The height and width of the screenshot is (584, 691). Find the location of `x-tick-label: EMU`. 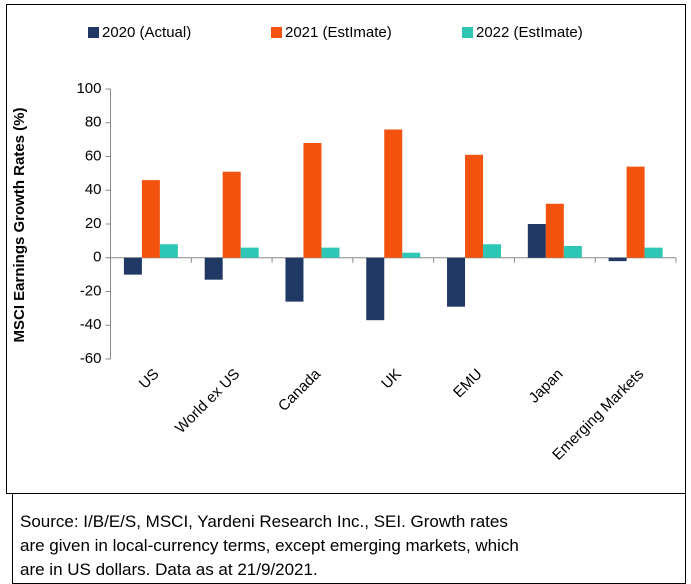

x-tick-label: EMU is located at coordinates (468, 384).